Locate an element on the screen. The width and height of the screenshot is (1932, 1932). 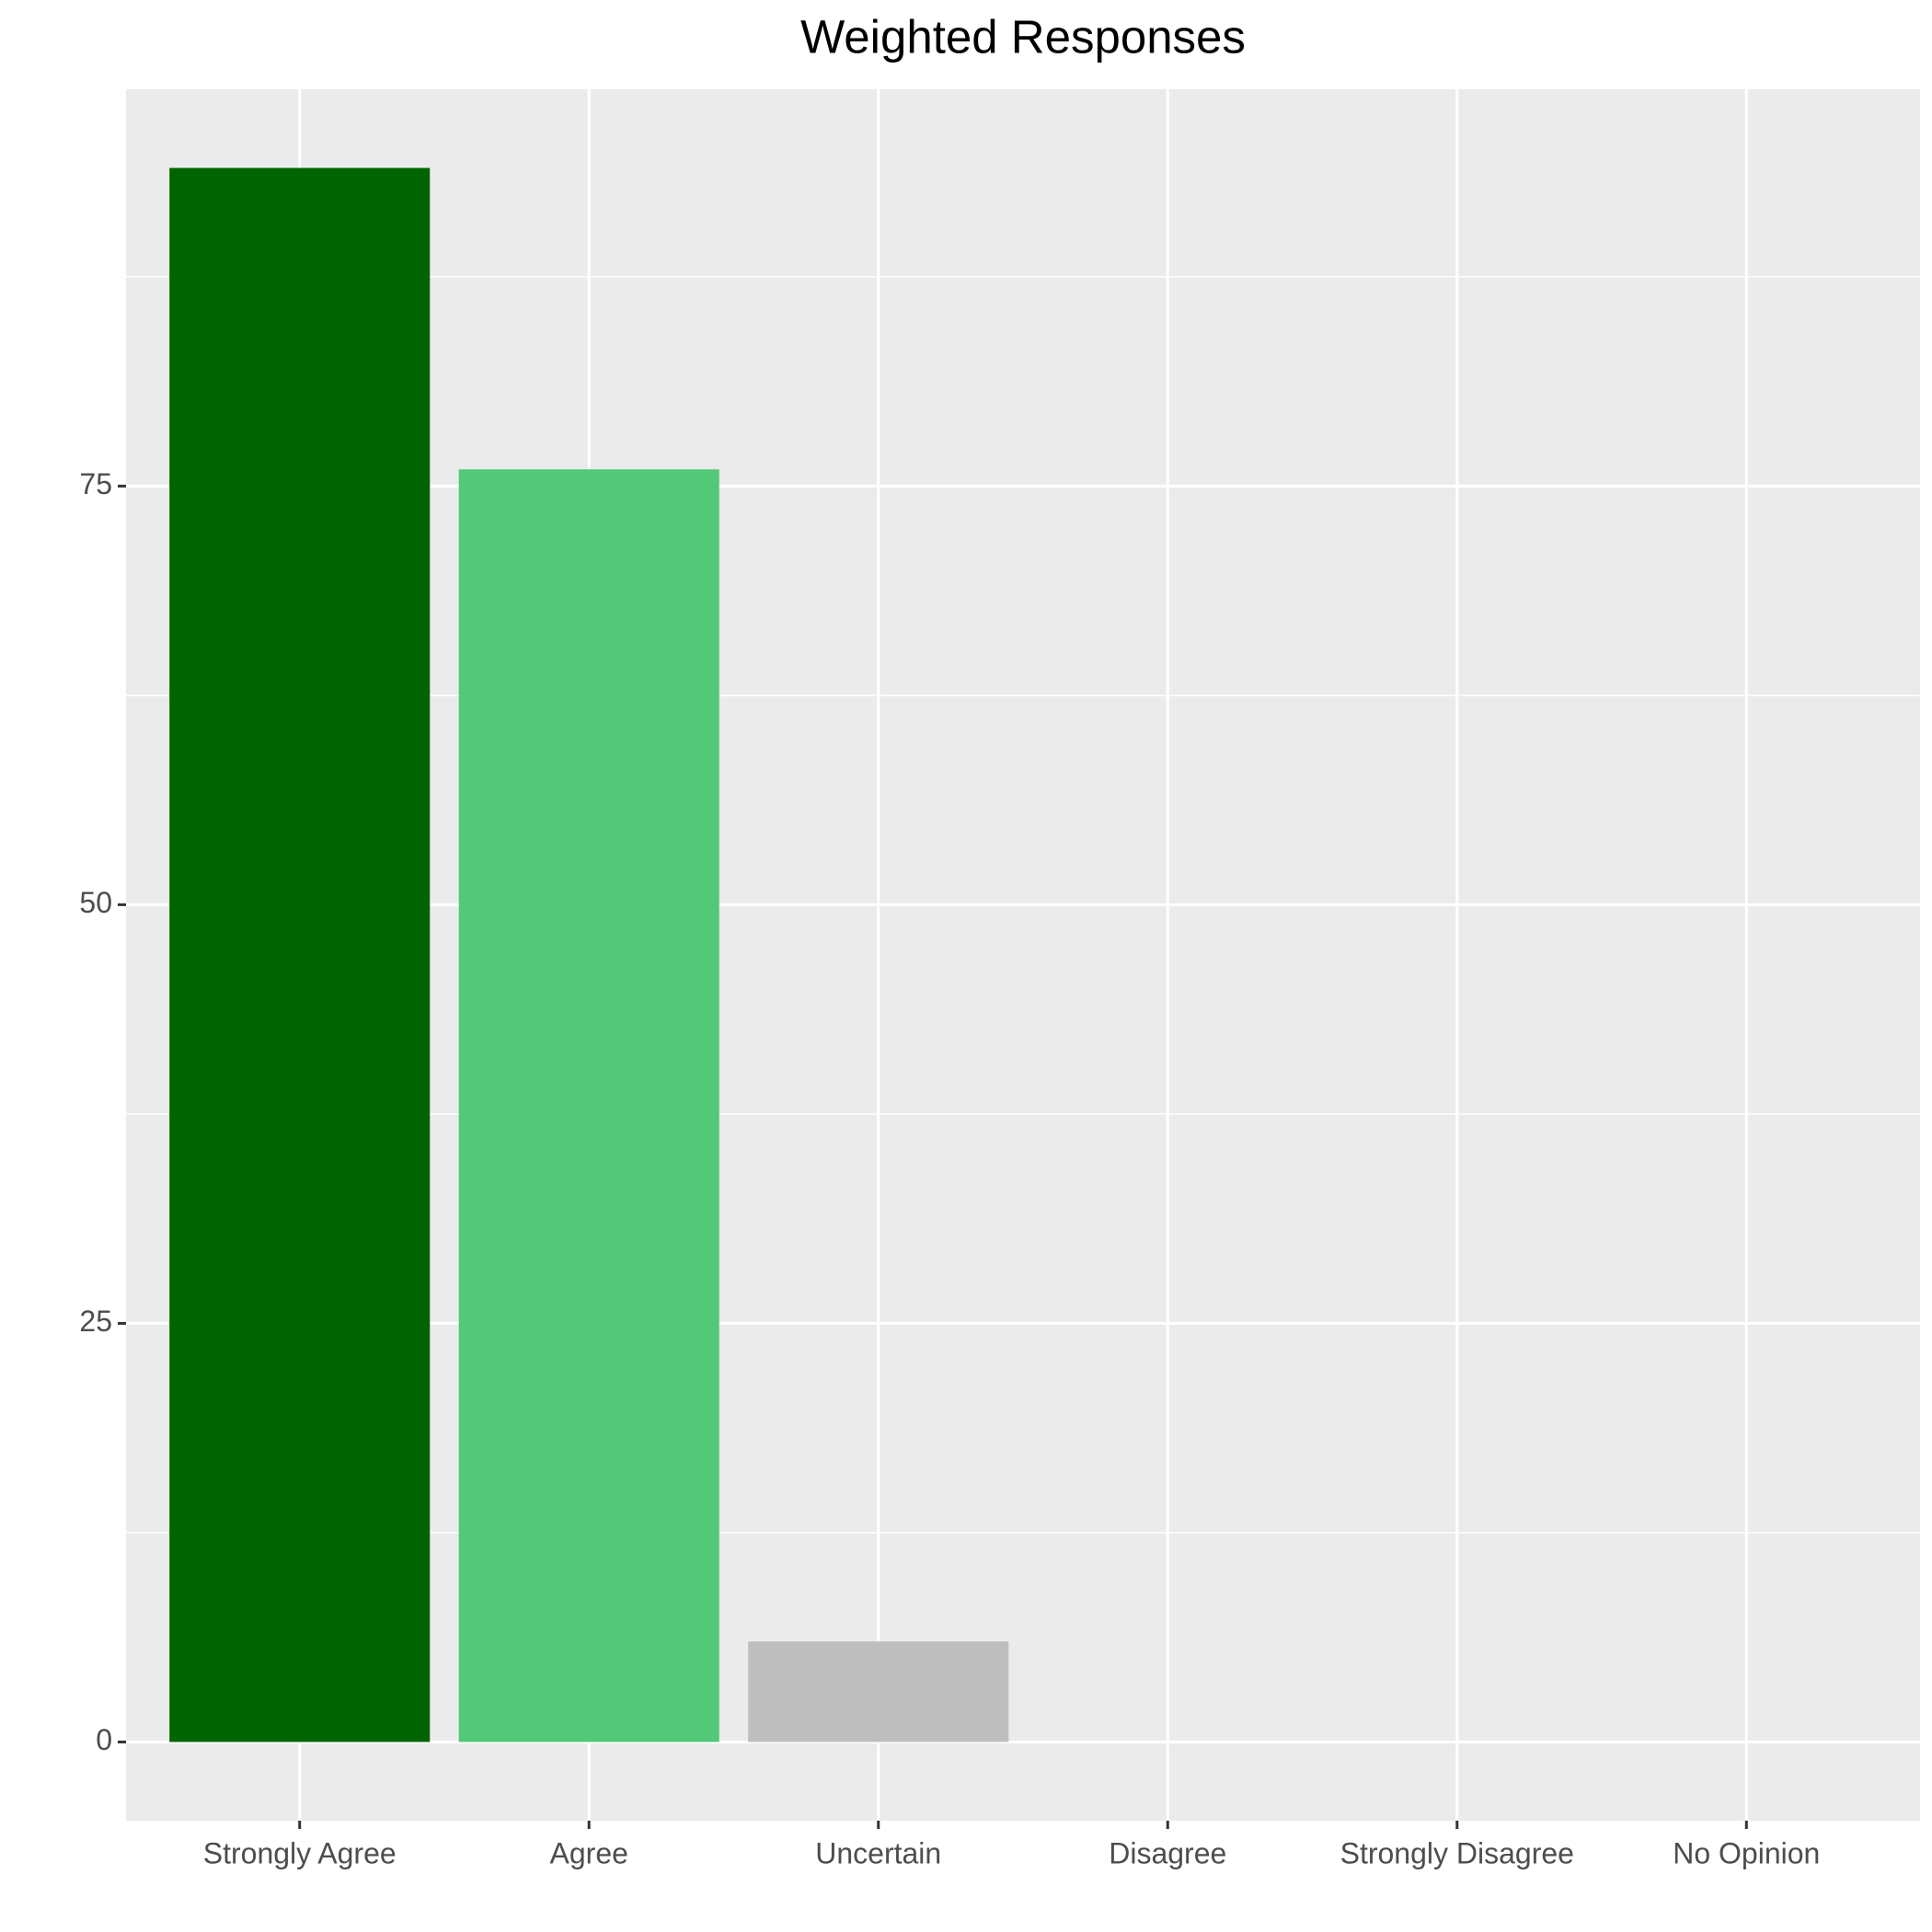
x-tick-label: Strongly Agree is located at coordinates (300, 1852).